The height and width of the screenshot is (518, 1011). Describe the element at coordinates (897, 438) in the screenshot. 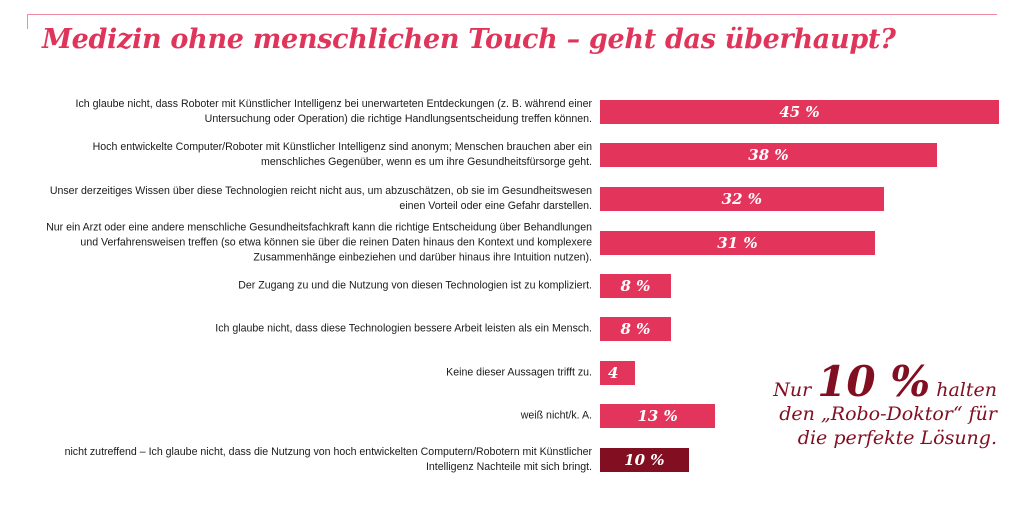

I see `callout-line3: die perfekte Lösung.` at that location.